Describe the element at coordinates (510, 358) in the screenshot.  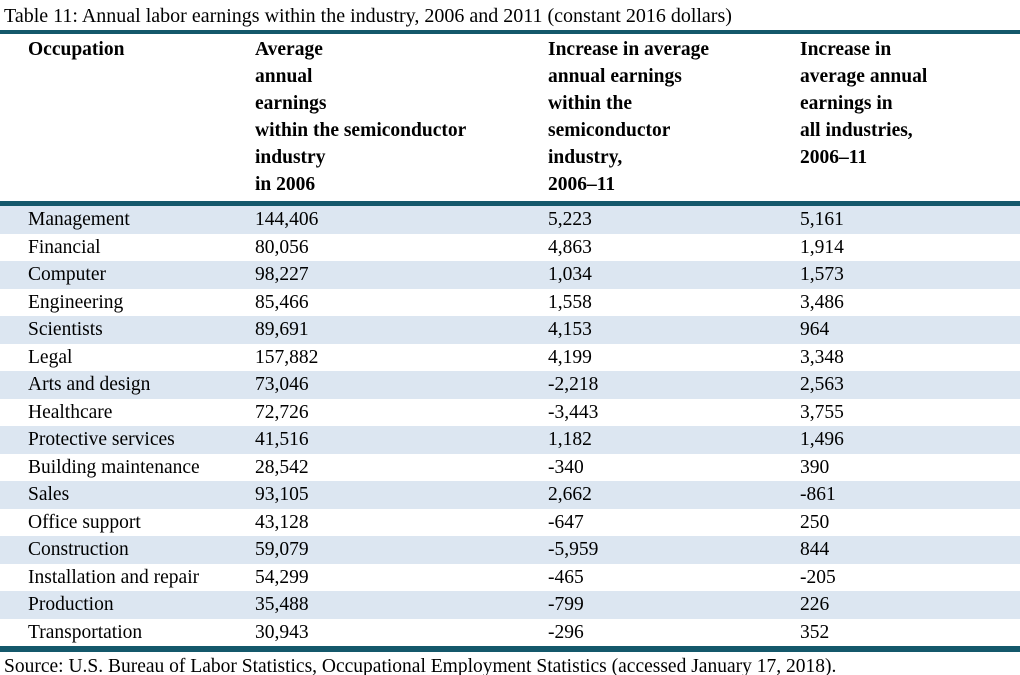
I see `table-row: Legal 157,882 4,199 3,348` at that location.